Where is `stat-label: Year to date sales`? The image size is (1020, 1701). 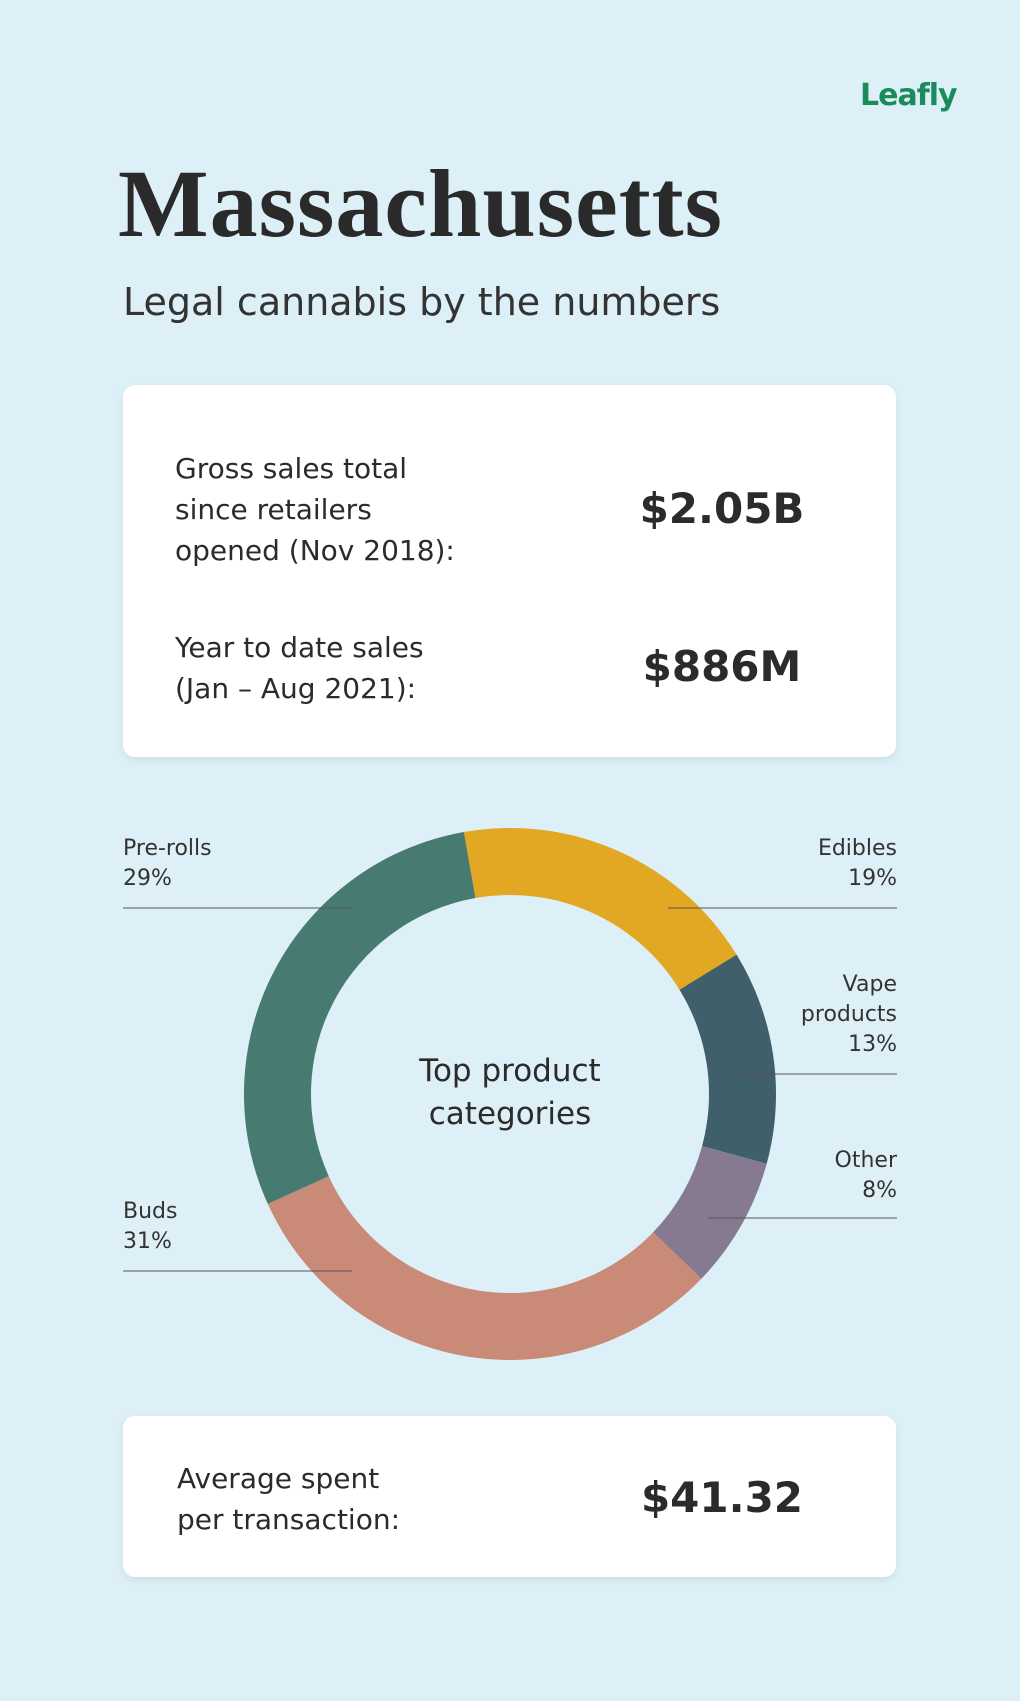
stat-label: Year to date sales is located at coordinates (299, 647).